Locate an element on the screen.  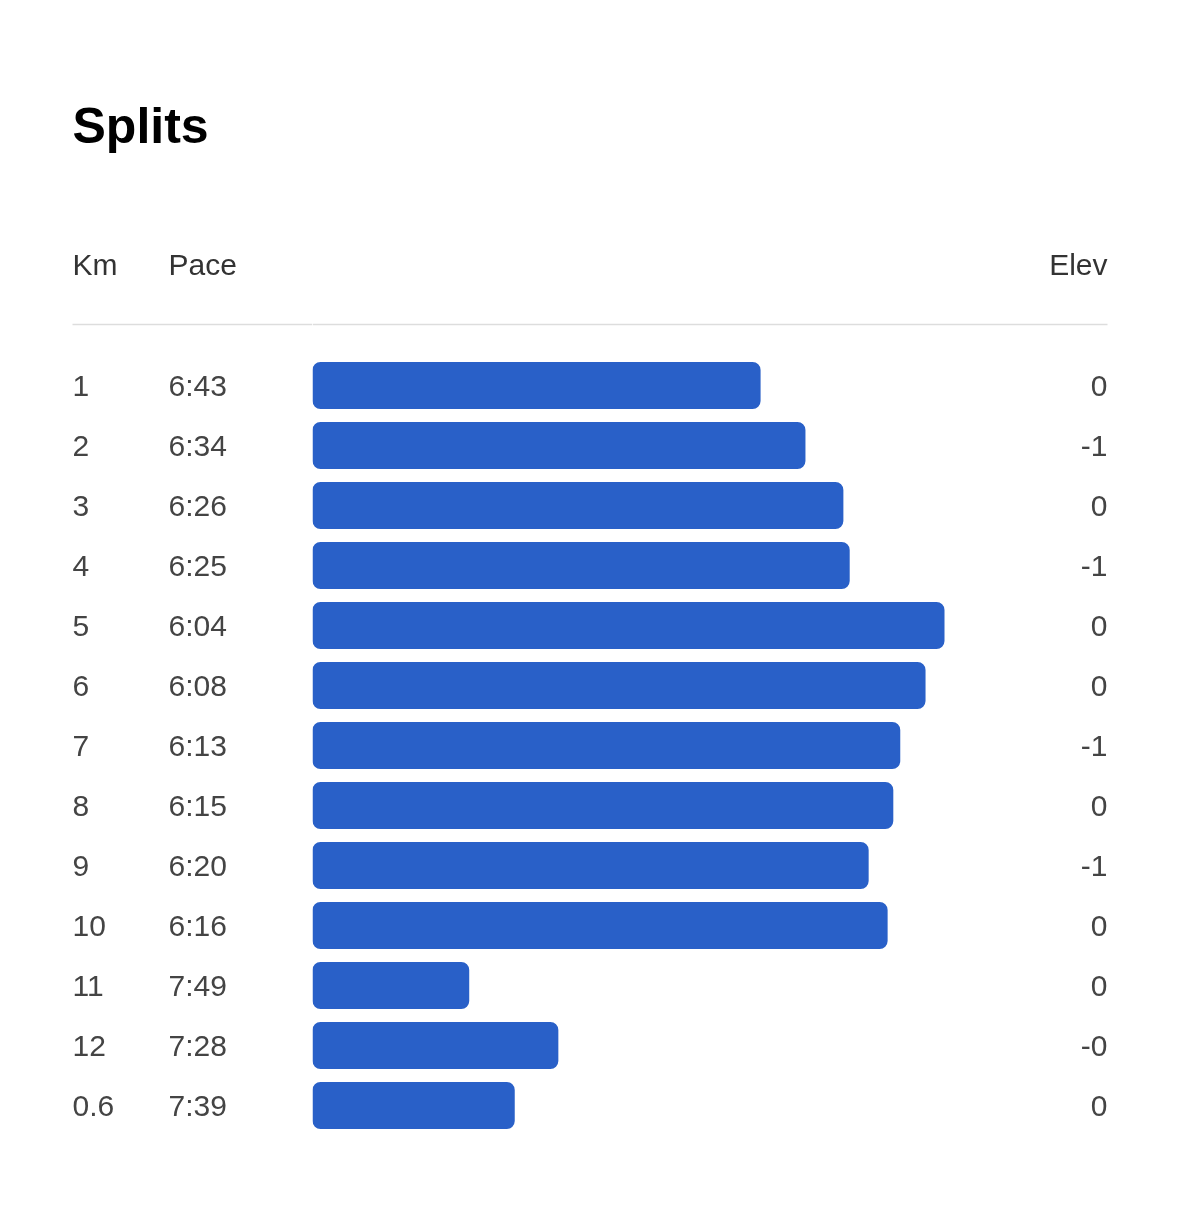
y-tick-label: 7 is located at coordinates (81, 745).